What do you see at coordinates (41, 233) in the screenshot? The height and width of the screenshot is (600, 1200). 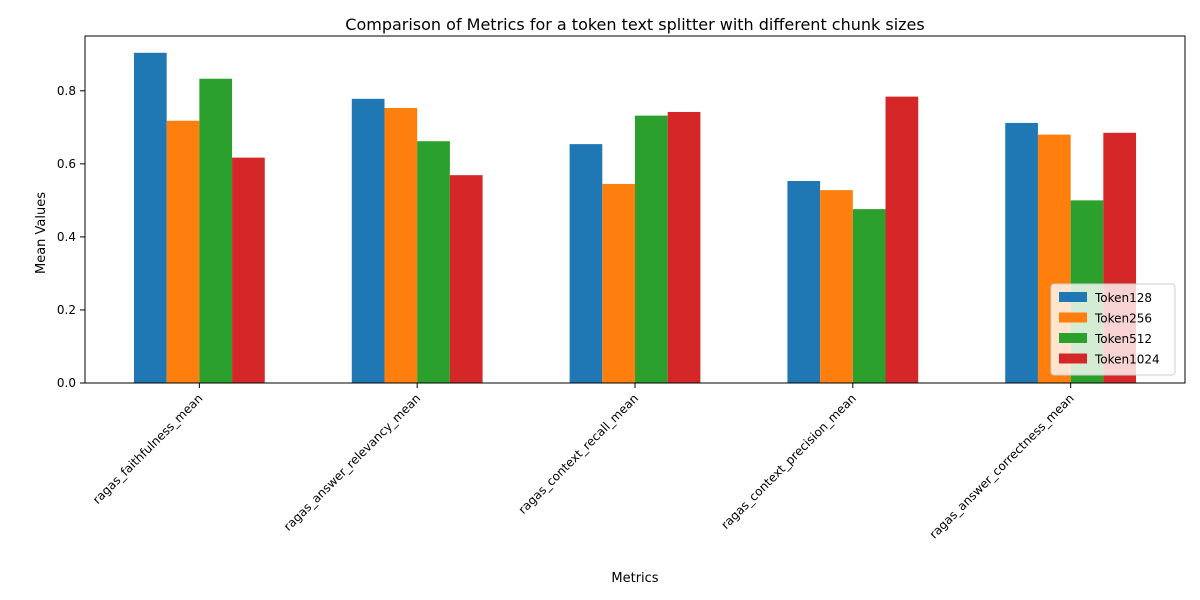 I see `y-axis-label: Mean Values` at bounding box center [41, 233].